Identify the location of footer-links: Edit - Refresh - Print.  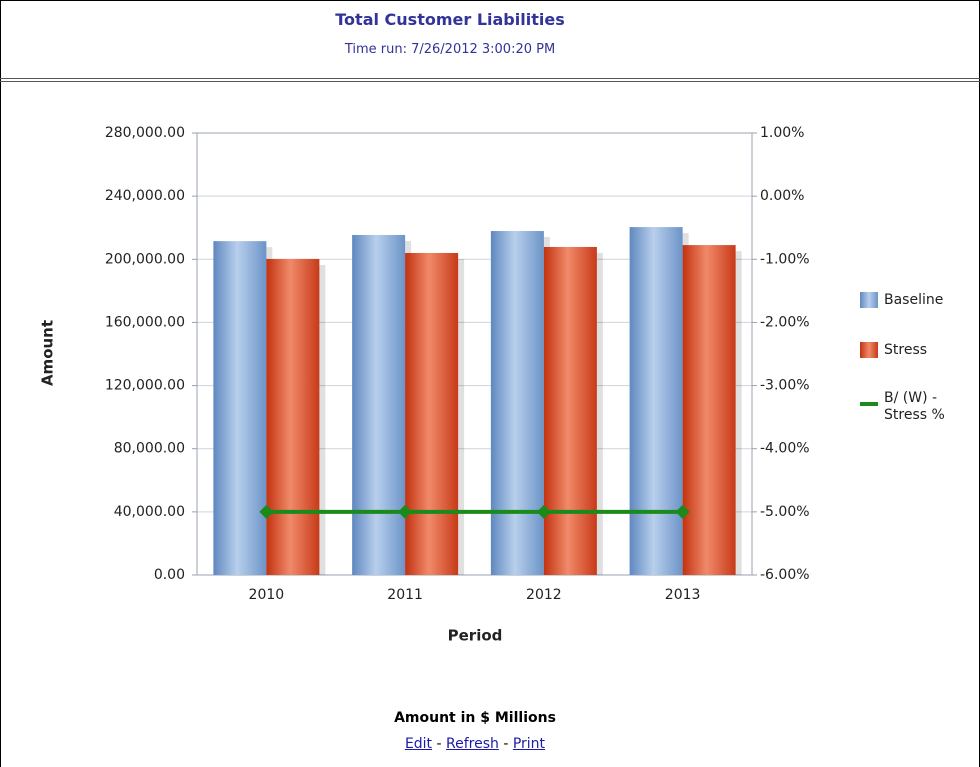
(475, 744).